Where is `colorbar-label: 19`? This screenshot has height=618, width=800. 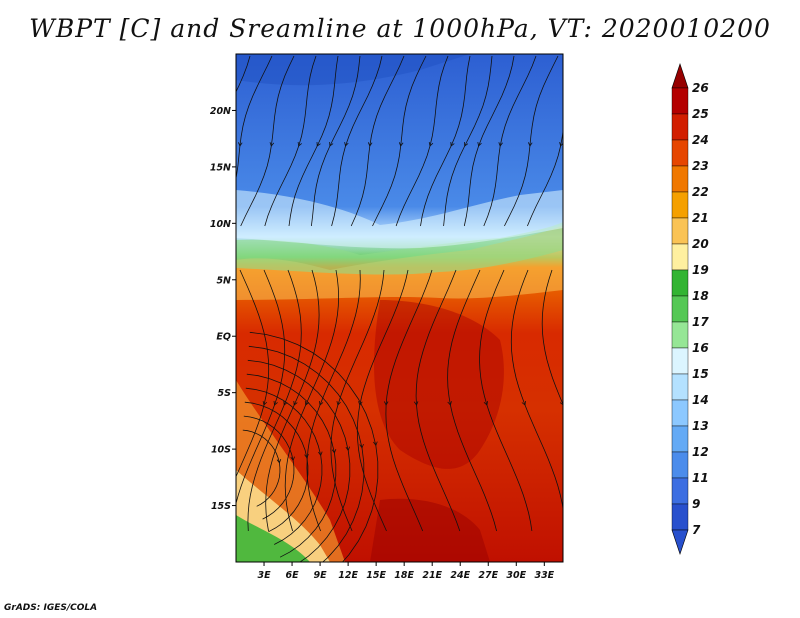
colorbar-label: 19 is located at coordinates (700, 270).